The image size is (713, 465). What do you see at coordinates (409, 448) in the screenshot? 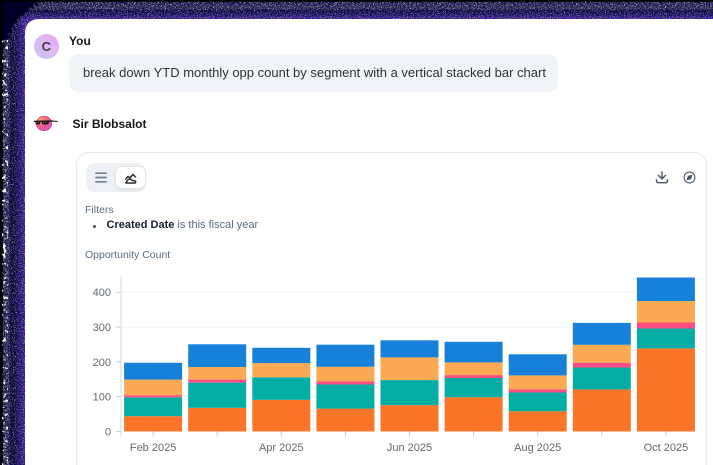
I see `svg-text: Jun 2025` at bounding box center [409, 448].